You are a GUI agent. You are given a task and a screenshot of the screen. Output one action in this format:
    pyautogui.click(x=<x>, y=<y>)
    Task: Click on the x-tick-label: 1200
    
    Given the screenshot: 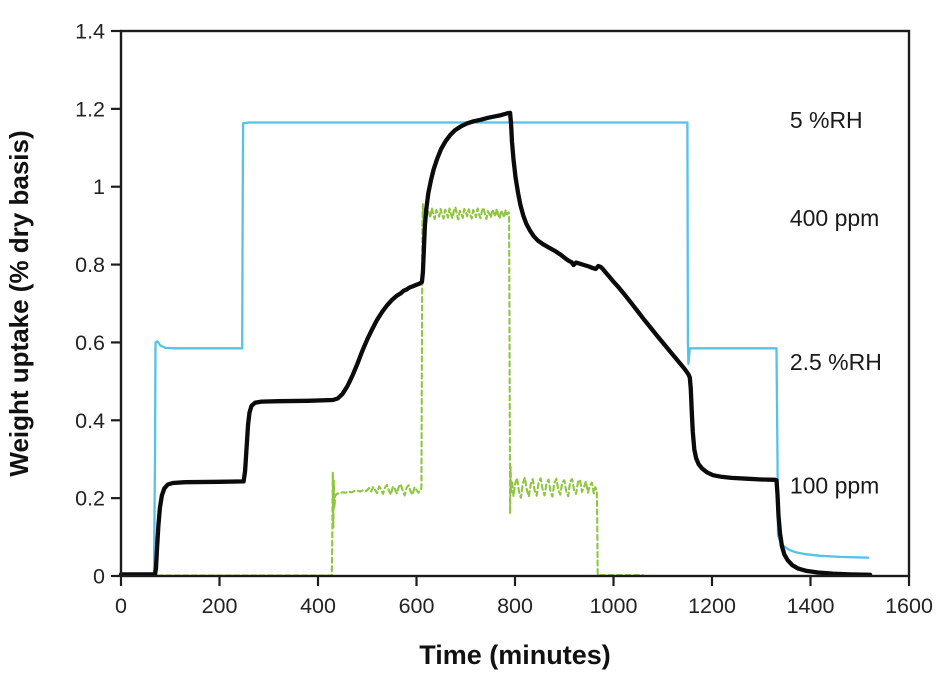 What is the action you would take?
    pyautogui.click(x=712, y=606)
    